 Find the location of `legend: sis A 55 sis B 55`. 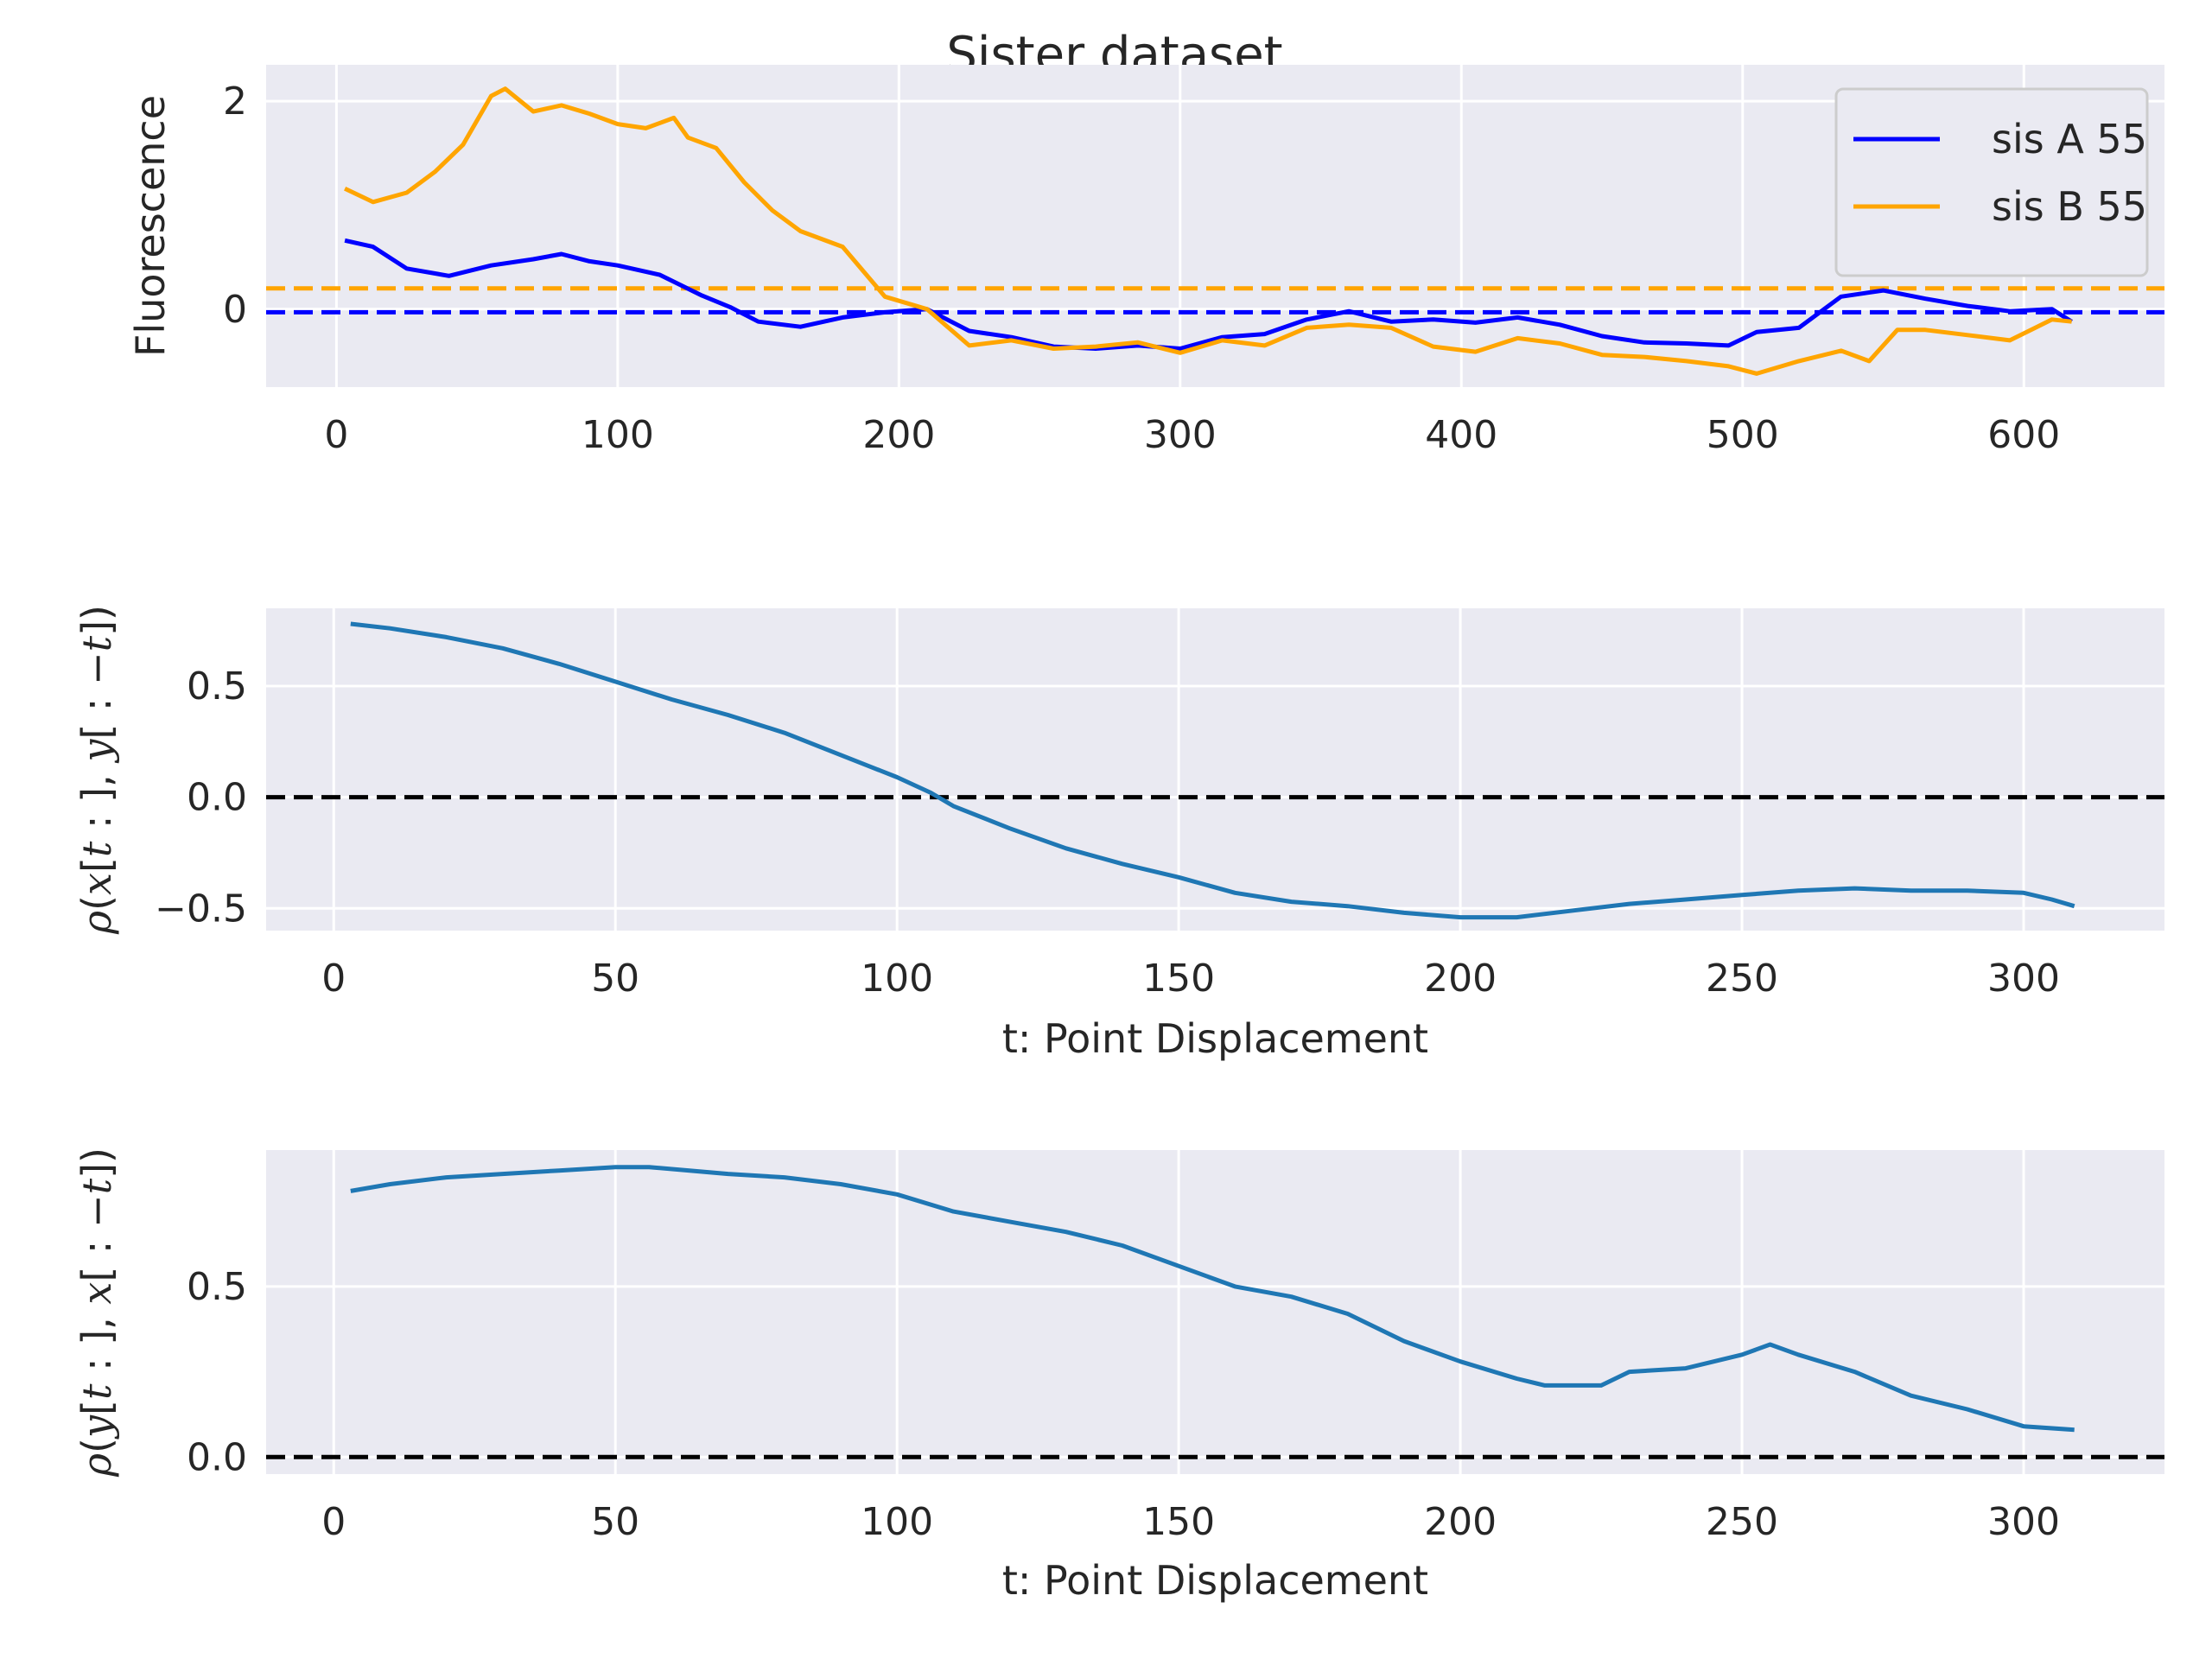

legend: sis A 55 sis B 55 is located at coordinates (1991, 182).